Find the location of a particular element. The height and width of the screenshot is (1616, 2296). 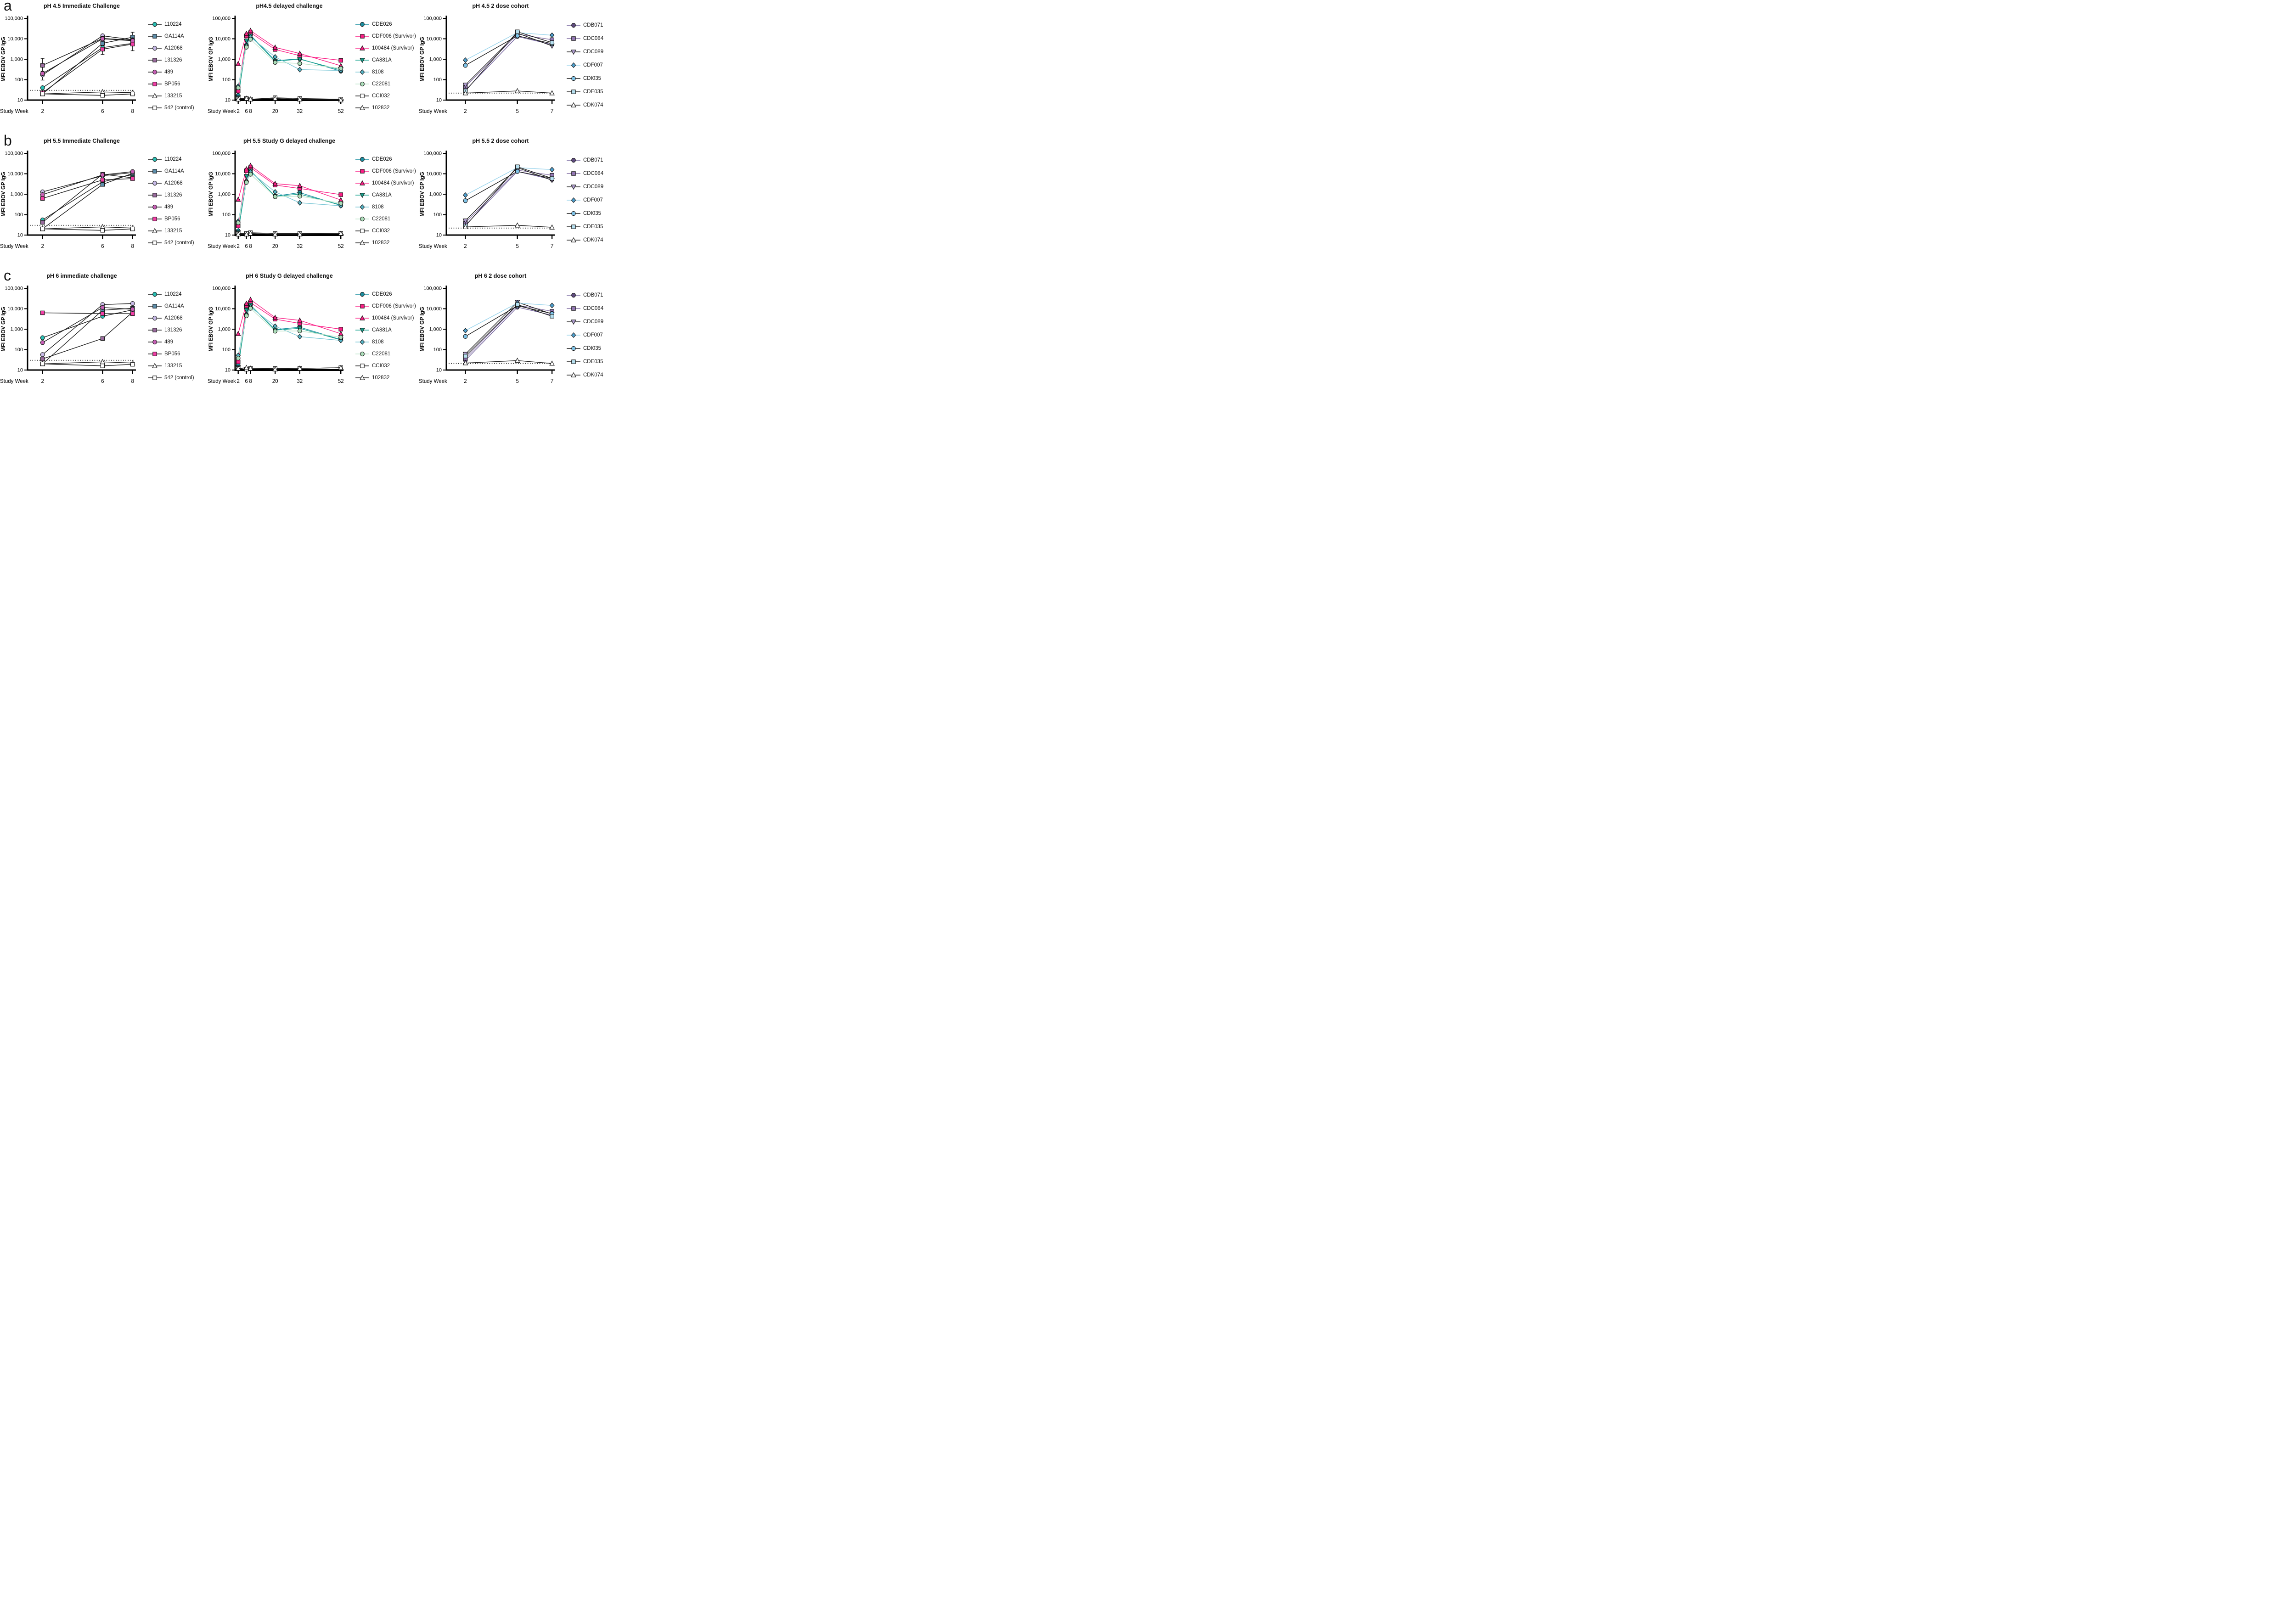

chart-title: pH 6 Study G delayed challenge is located at coordinates (289, 276).